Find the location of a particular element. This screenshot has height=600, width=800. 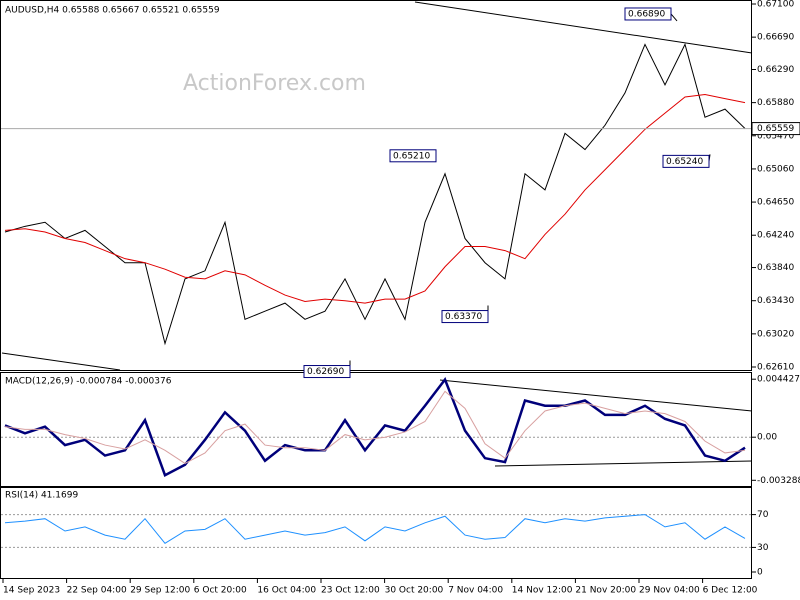

y-tick-label: 0.65470 is located at coordinates (775, 136).